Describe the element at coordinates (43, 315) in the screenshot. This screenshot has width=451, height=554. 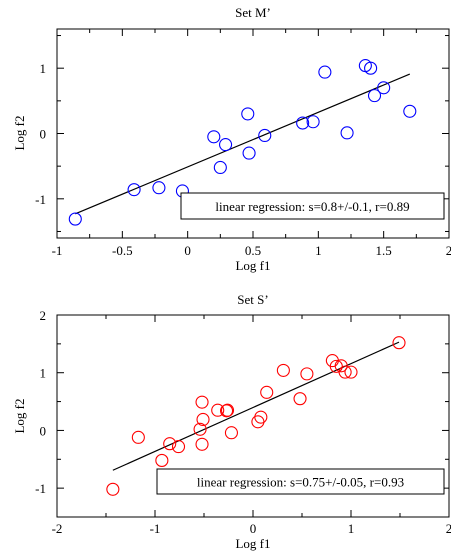
I see `y-tick-label: 2` at that location.